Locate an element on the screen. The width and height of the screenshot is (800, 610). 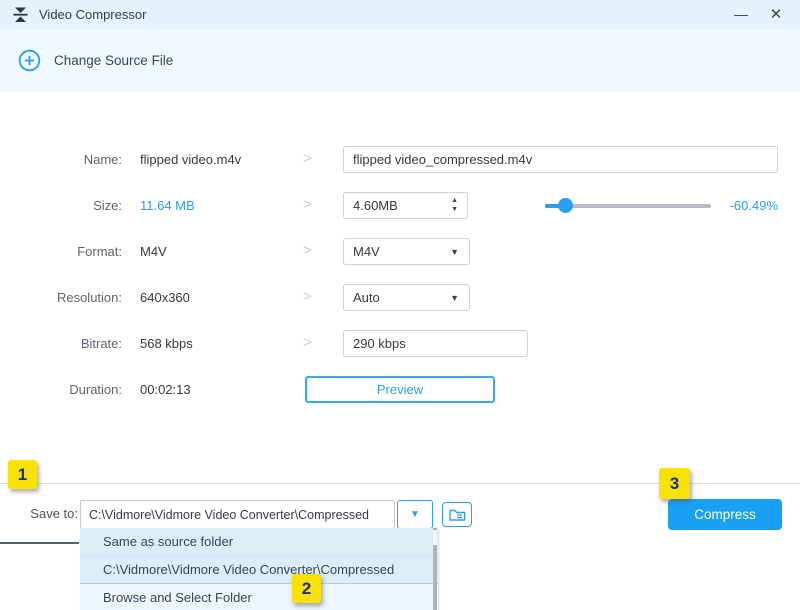
open-folder-button is located at coordinates (457, 514).